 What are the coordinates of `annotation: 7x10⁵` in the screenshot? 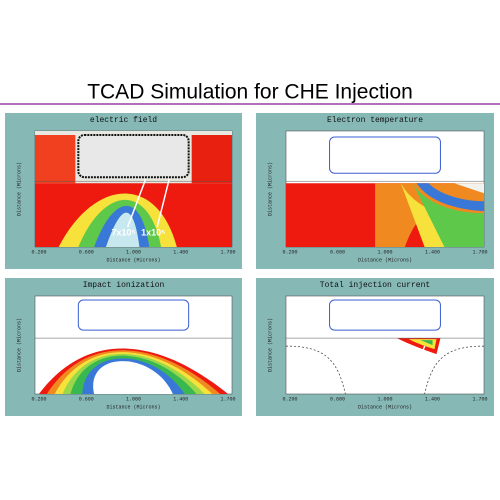 It's located at (124, 232).